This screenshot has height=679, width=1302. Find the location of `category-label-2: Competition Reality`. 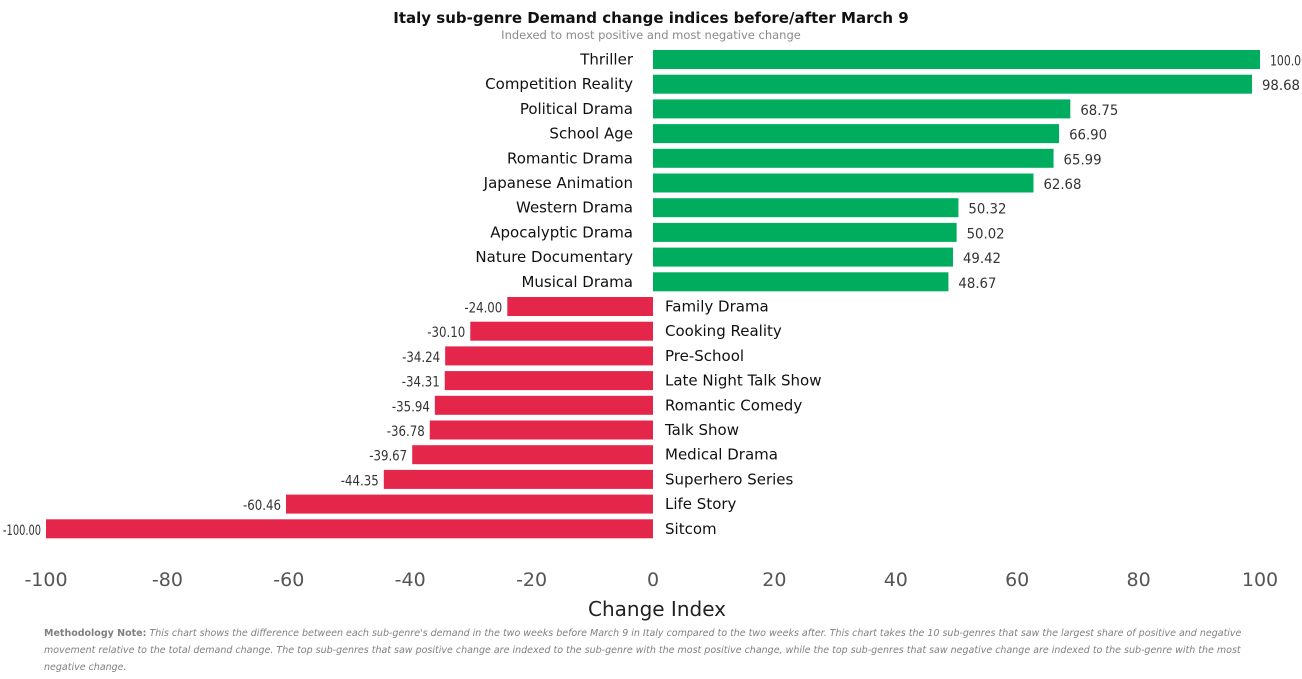

category-label-2: Competition Reality is located at coordinates (559, 84).